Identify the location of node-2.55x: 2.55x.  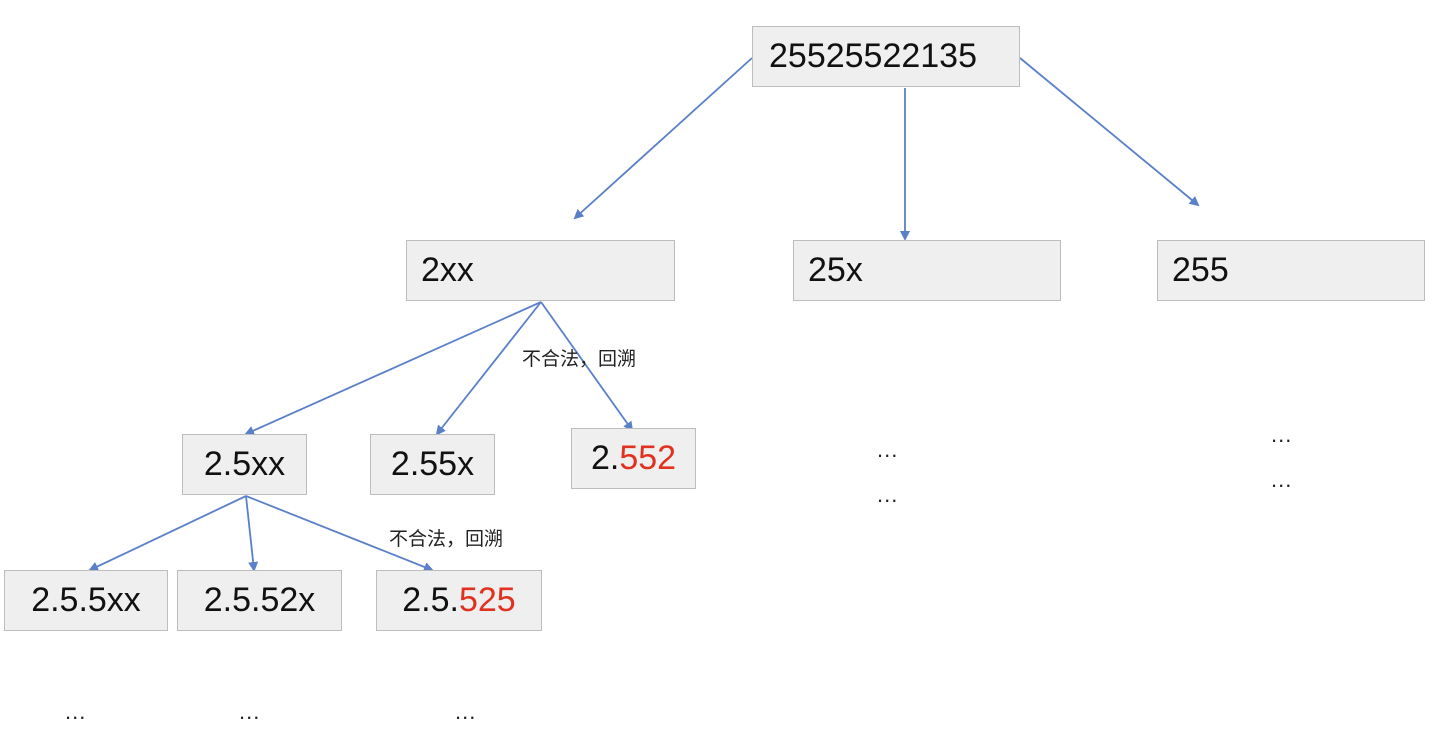
(432, 464).